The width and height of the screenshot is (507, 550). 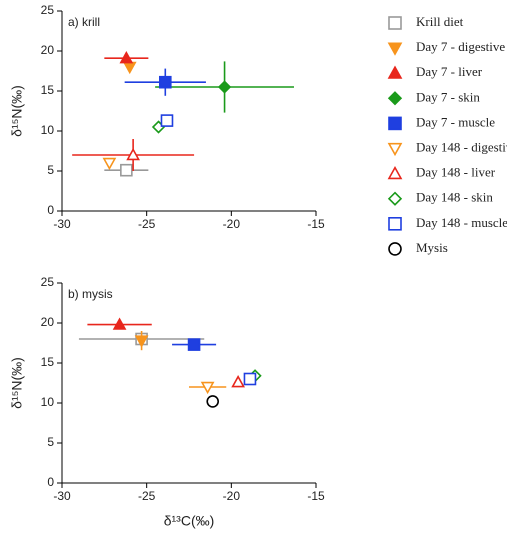 What do you see at coordinates (189, 521) in the screenshot?
I see `x-axis-title: δ¹³C(‰)` at bounding box center [189, 521].